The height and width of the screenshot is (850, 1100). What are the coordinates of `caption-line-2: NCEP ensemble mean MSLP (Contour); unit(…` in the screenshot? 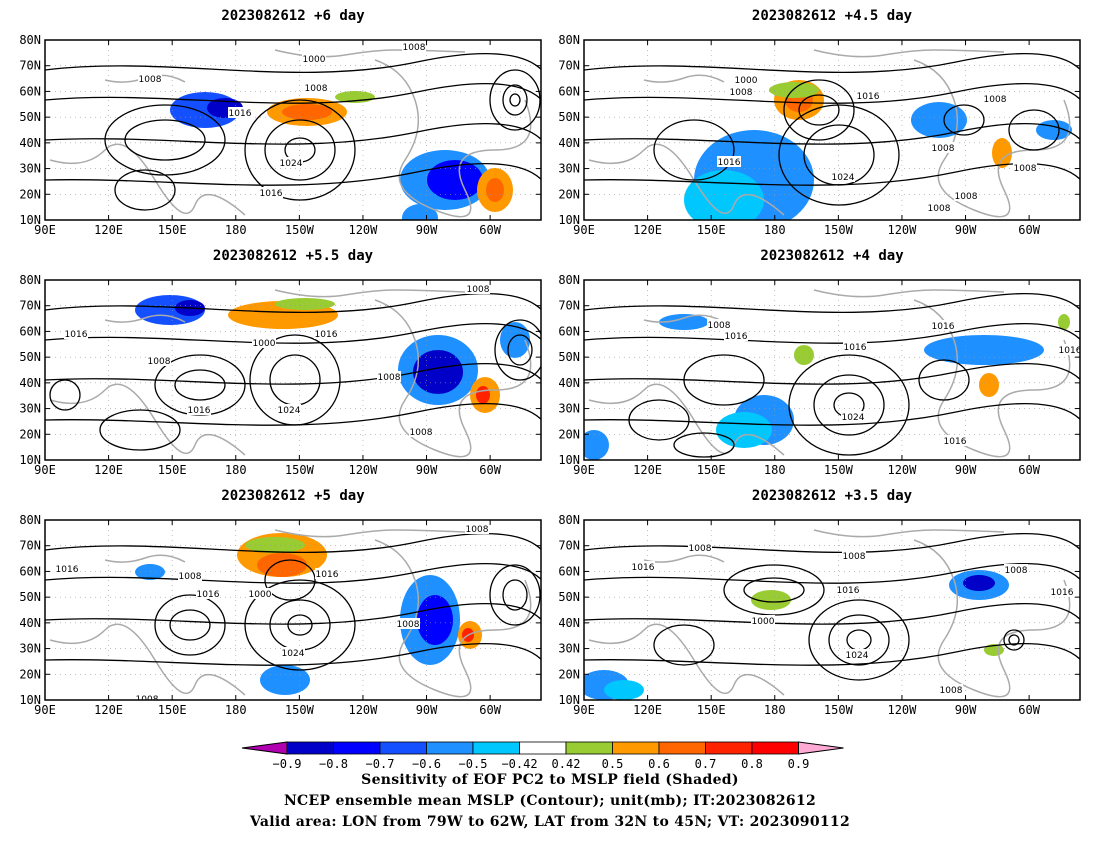 It's located at (550, 801).